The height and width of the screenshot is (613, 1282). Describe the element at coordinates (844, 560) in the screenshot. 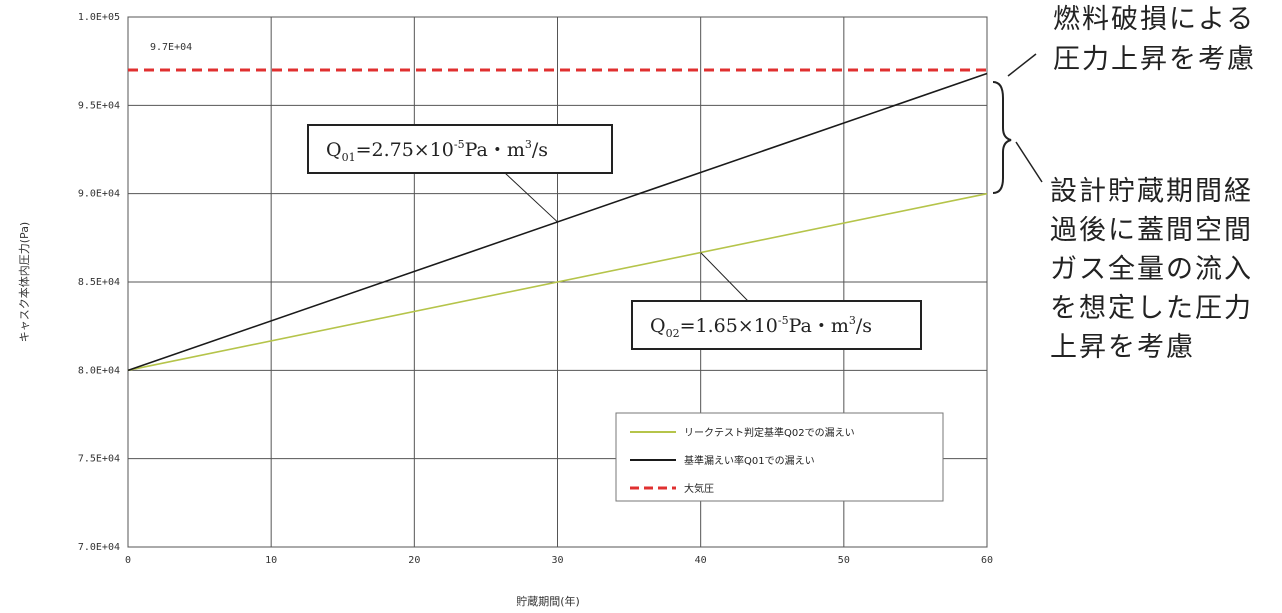

I see `x-tick-label: 50` at that location.